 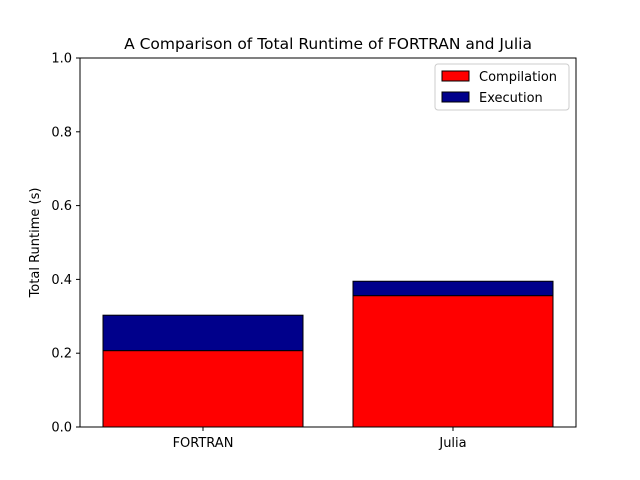 I want to click on x-axis: FORTRAN Julia, so click(x=320, y=439).